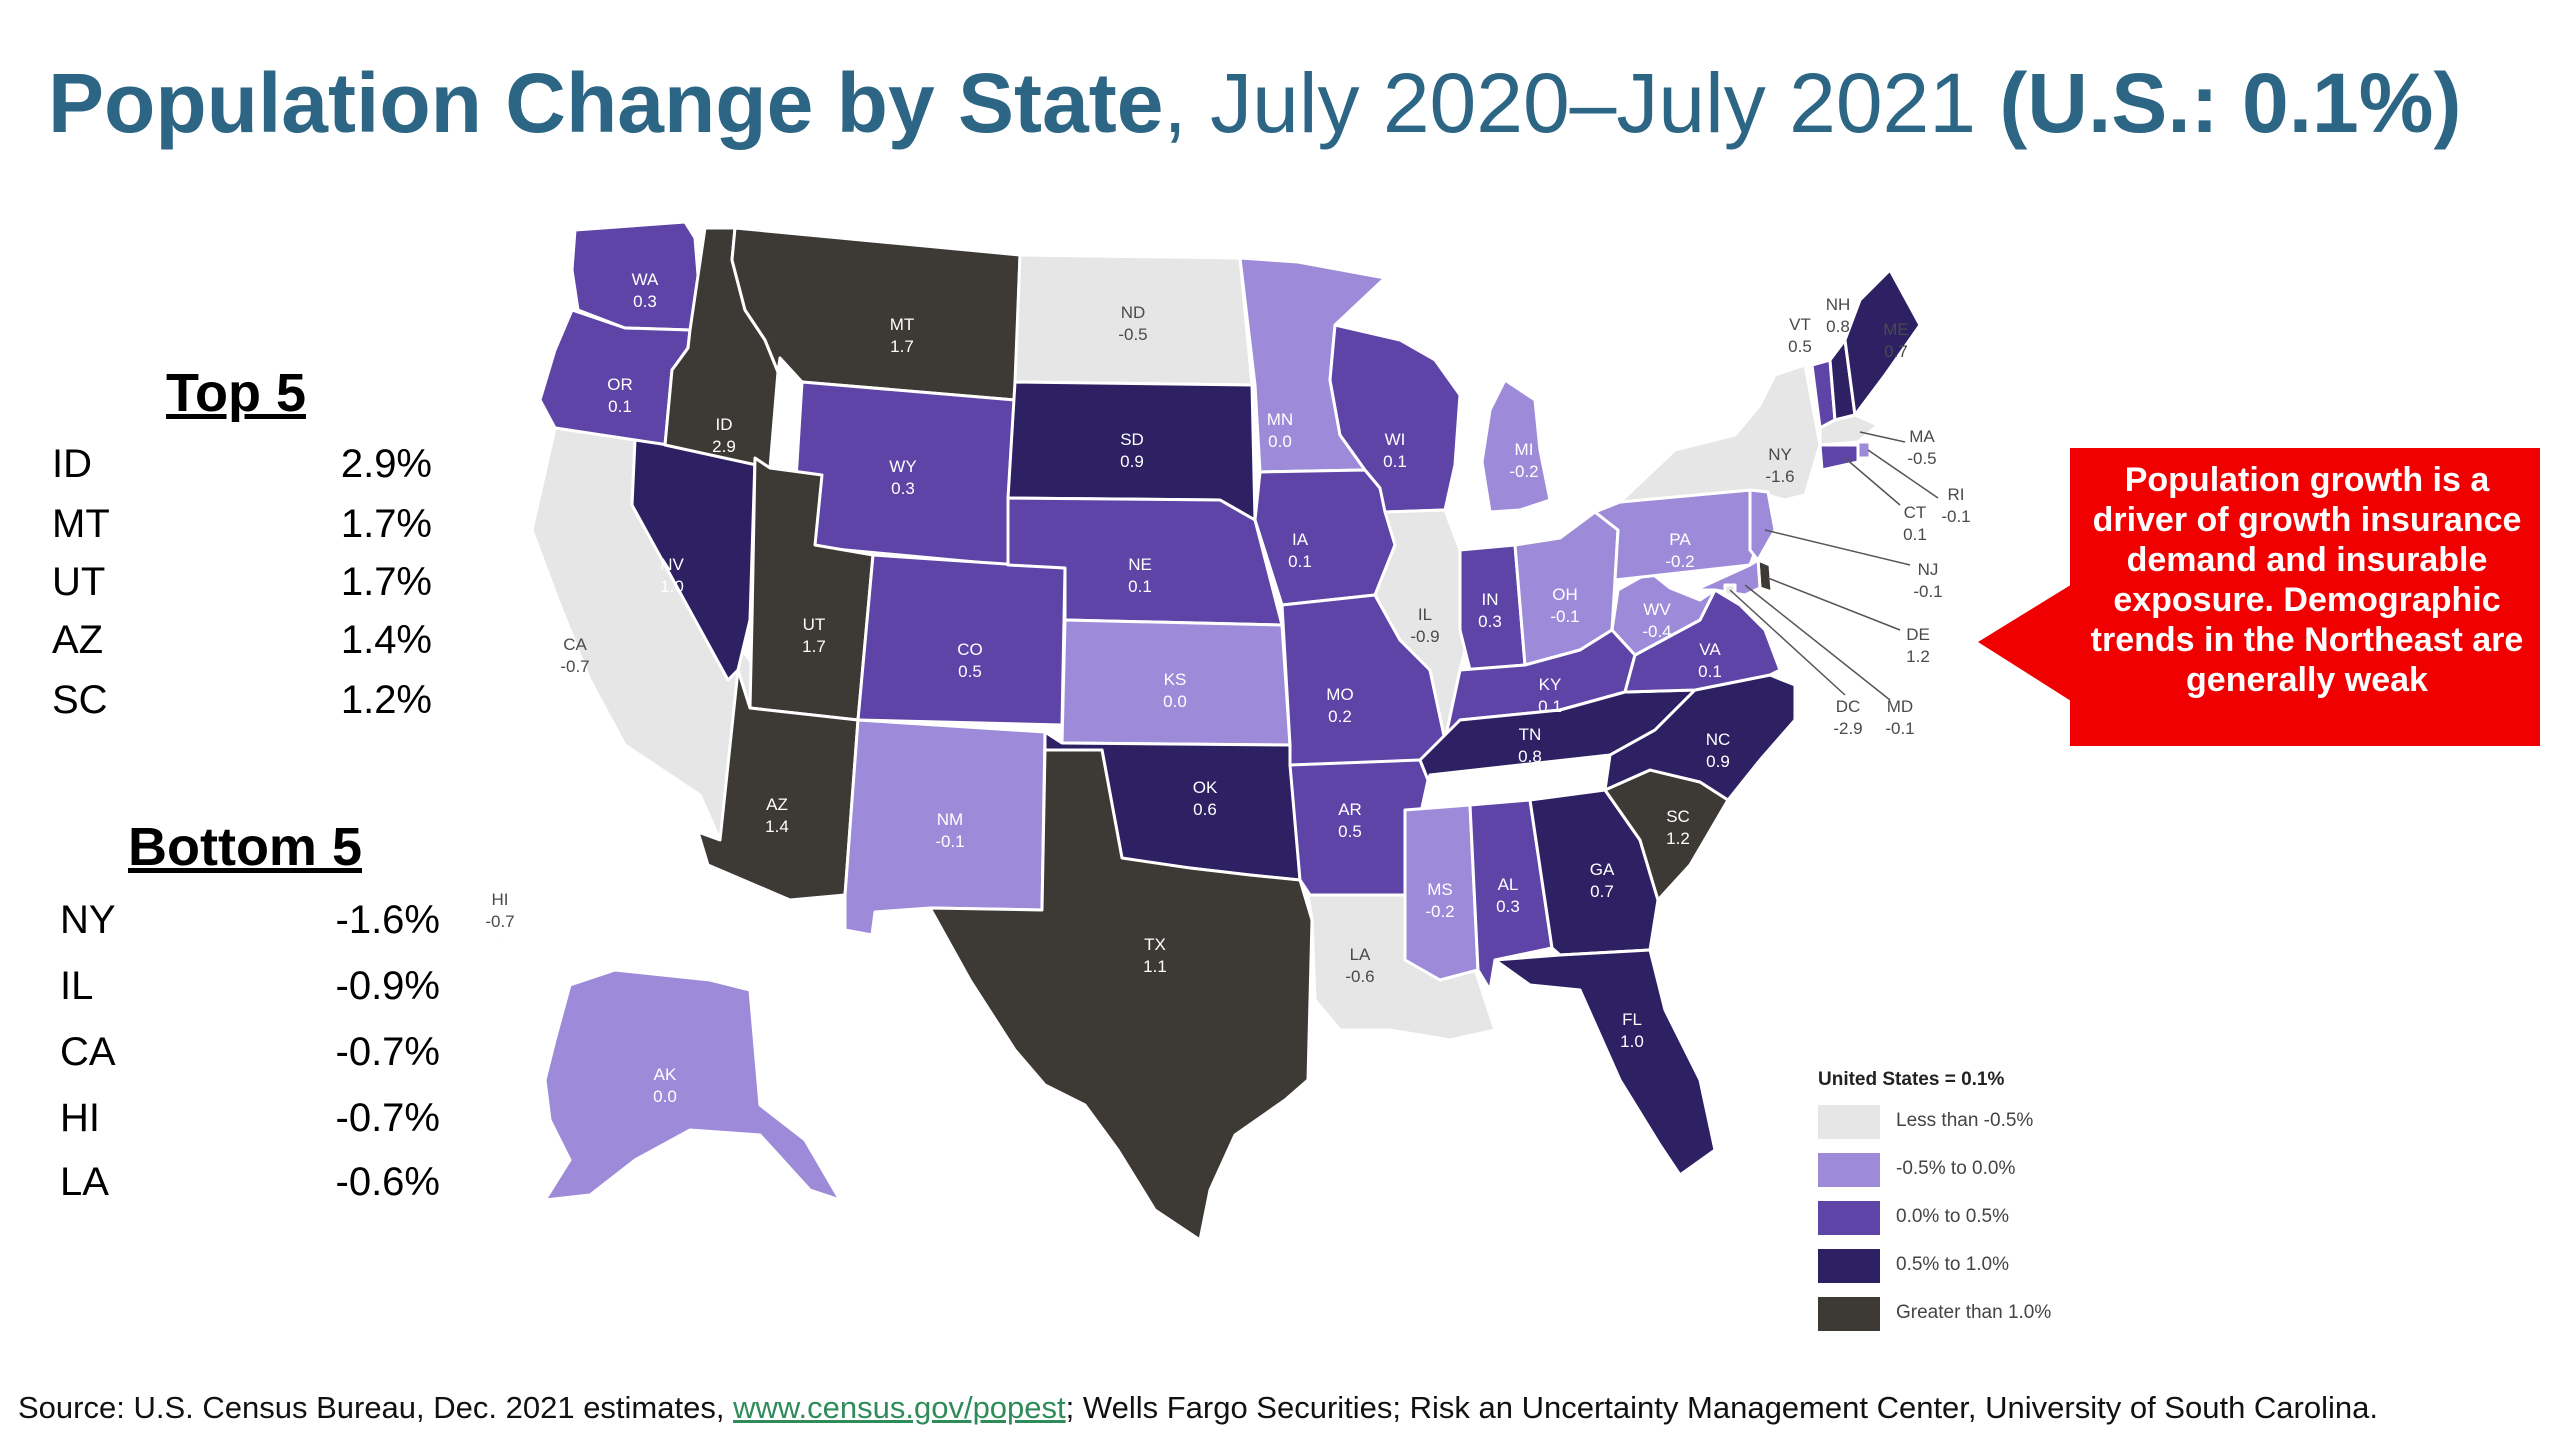 This screenshot has height=1440, width=2560. What do you see at coordinates (1817, 642) in the screenshot?
I see `leader-line-md` at bounding box center [1817, 642].